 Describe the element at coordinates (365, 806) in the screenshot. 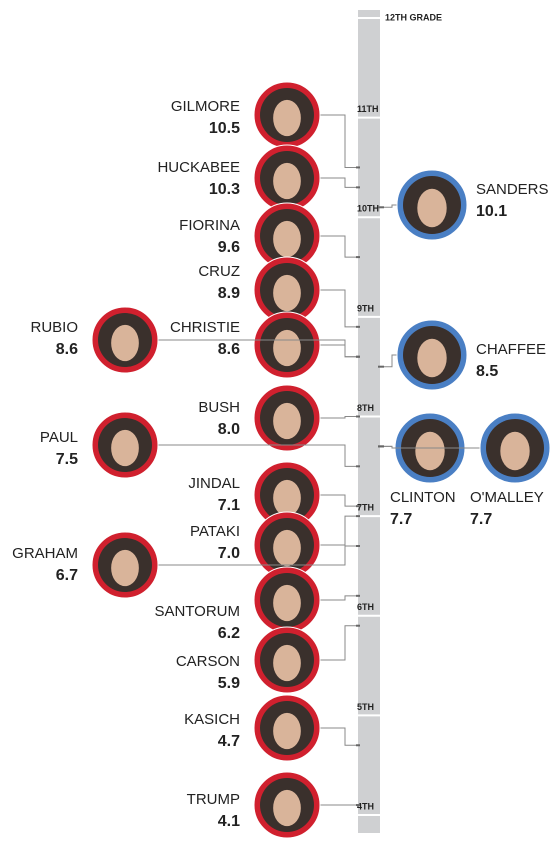

I see `y-tick-label: 4TH` at that location.